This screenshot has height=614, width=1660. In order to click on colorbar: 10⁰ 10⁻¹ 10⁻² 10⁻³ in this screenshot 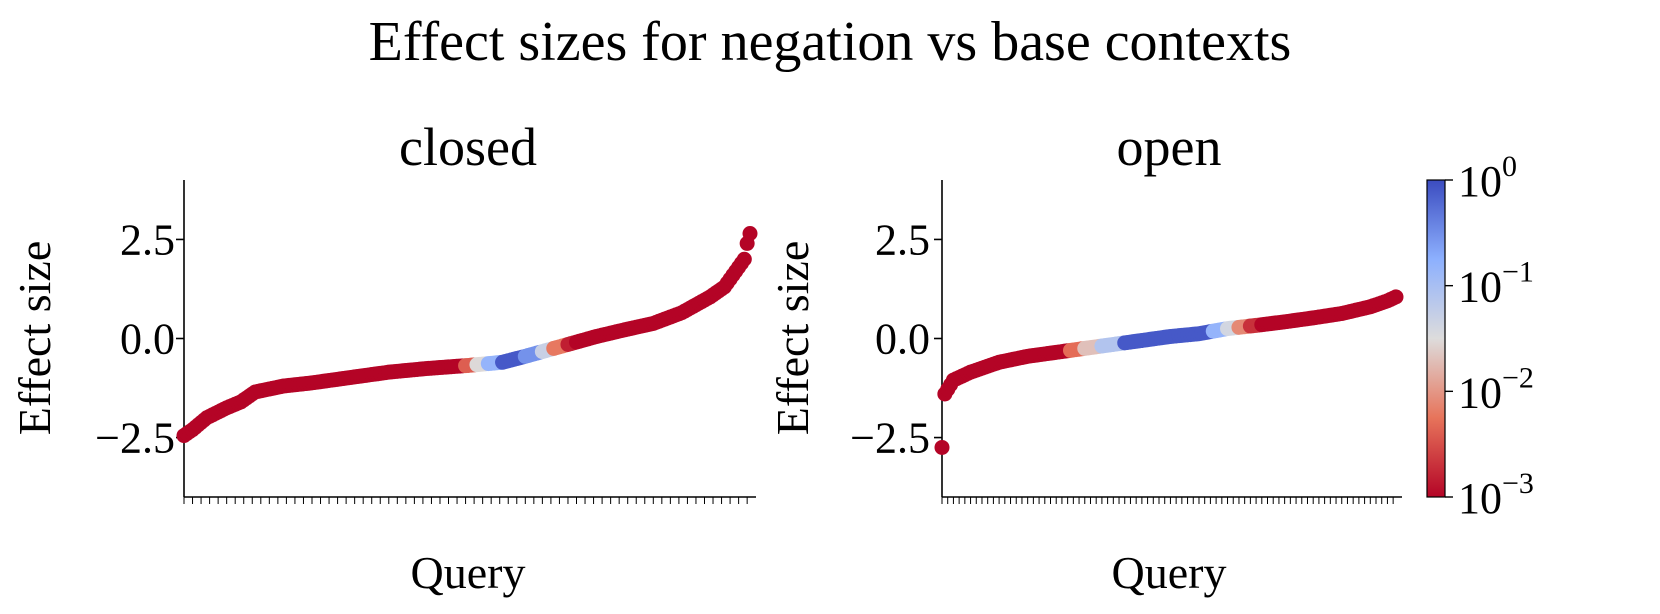, I will do `click(1480, 336)`.